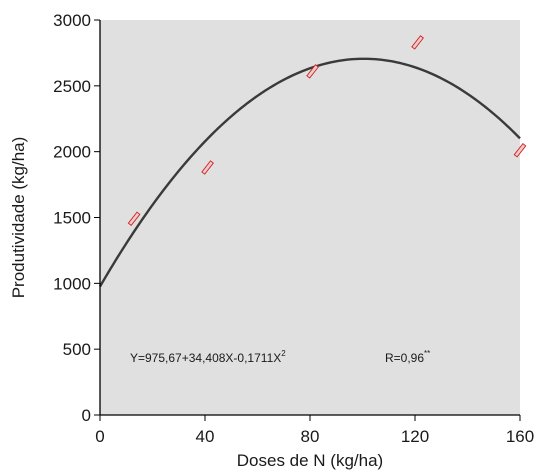 This screenshot has width=540, height=473. I want to click on y-tick-label: 1500, so click(72, 218).